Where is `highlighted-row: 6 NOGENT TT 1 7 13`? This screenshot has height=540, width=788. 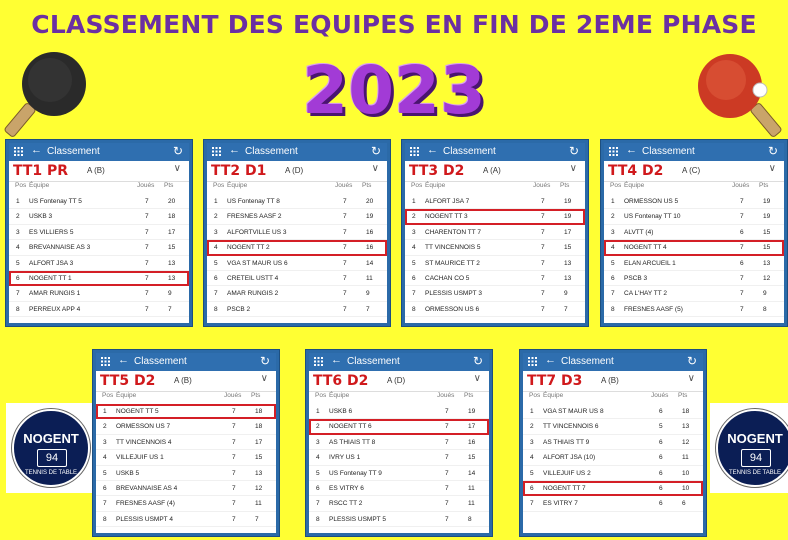
highlighted-row: 6 NOGENT TT 1 7 13 is located at coordinates (99, 278).